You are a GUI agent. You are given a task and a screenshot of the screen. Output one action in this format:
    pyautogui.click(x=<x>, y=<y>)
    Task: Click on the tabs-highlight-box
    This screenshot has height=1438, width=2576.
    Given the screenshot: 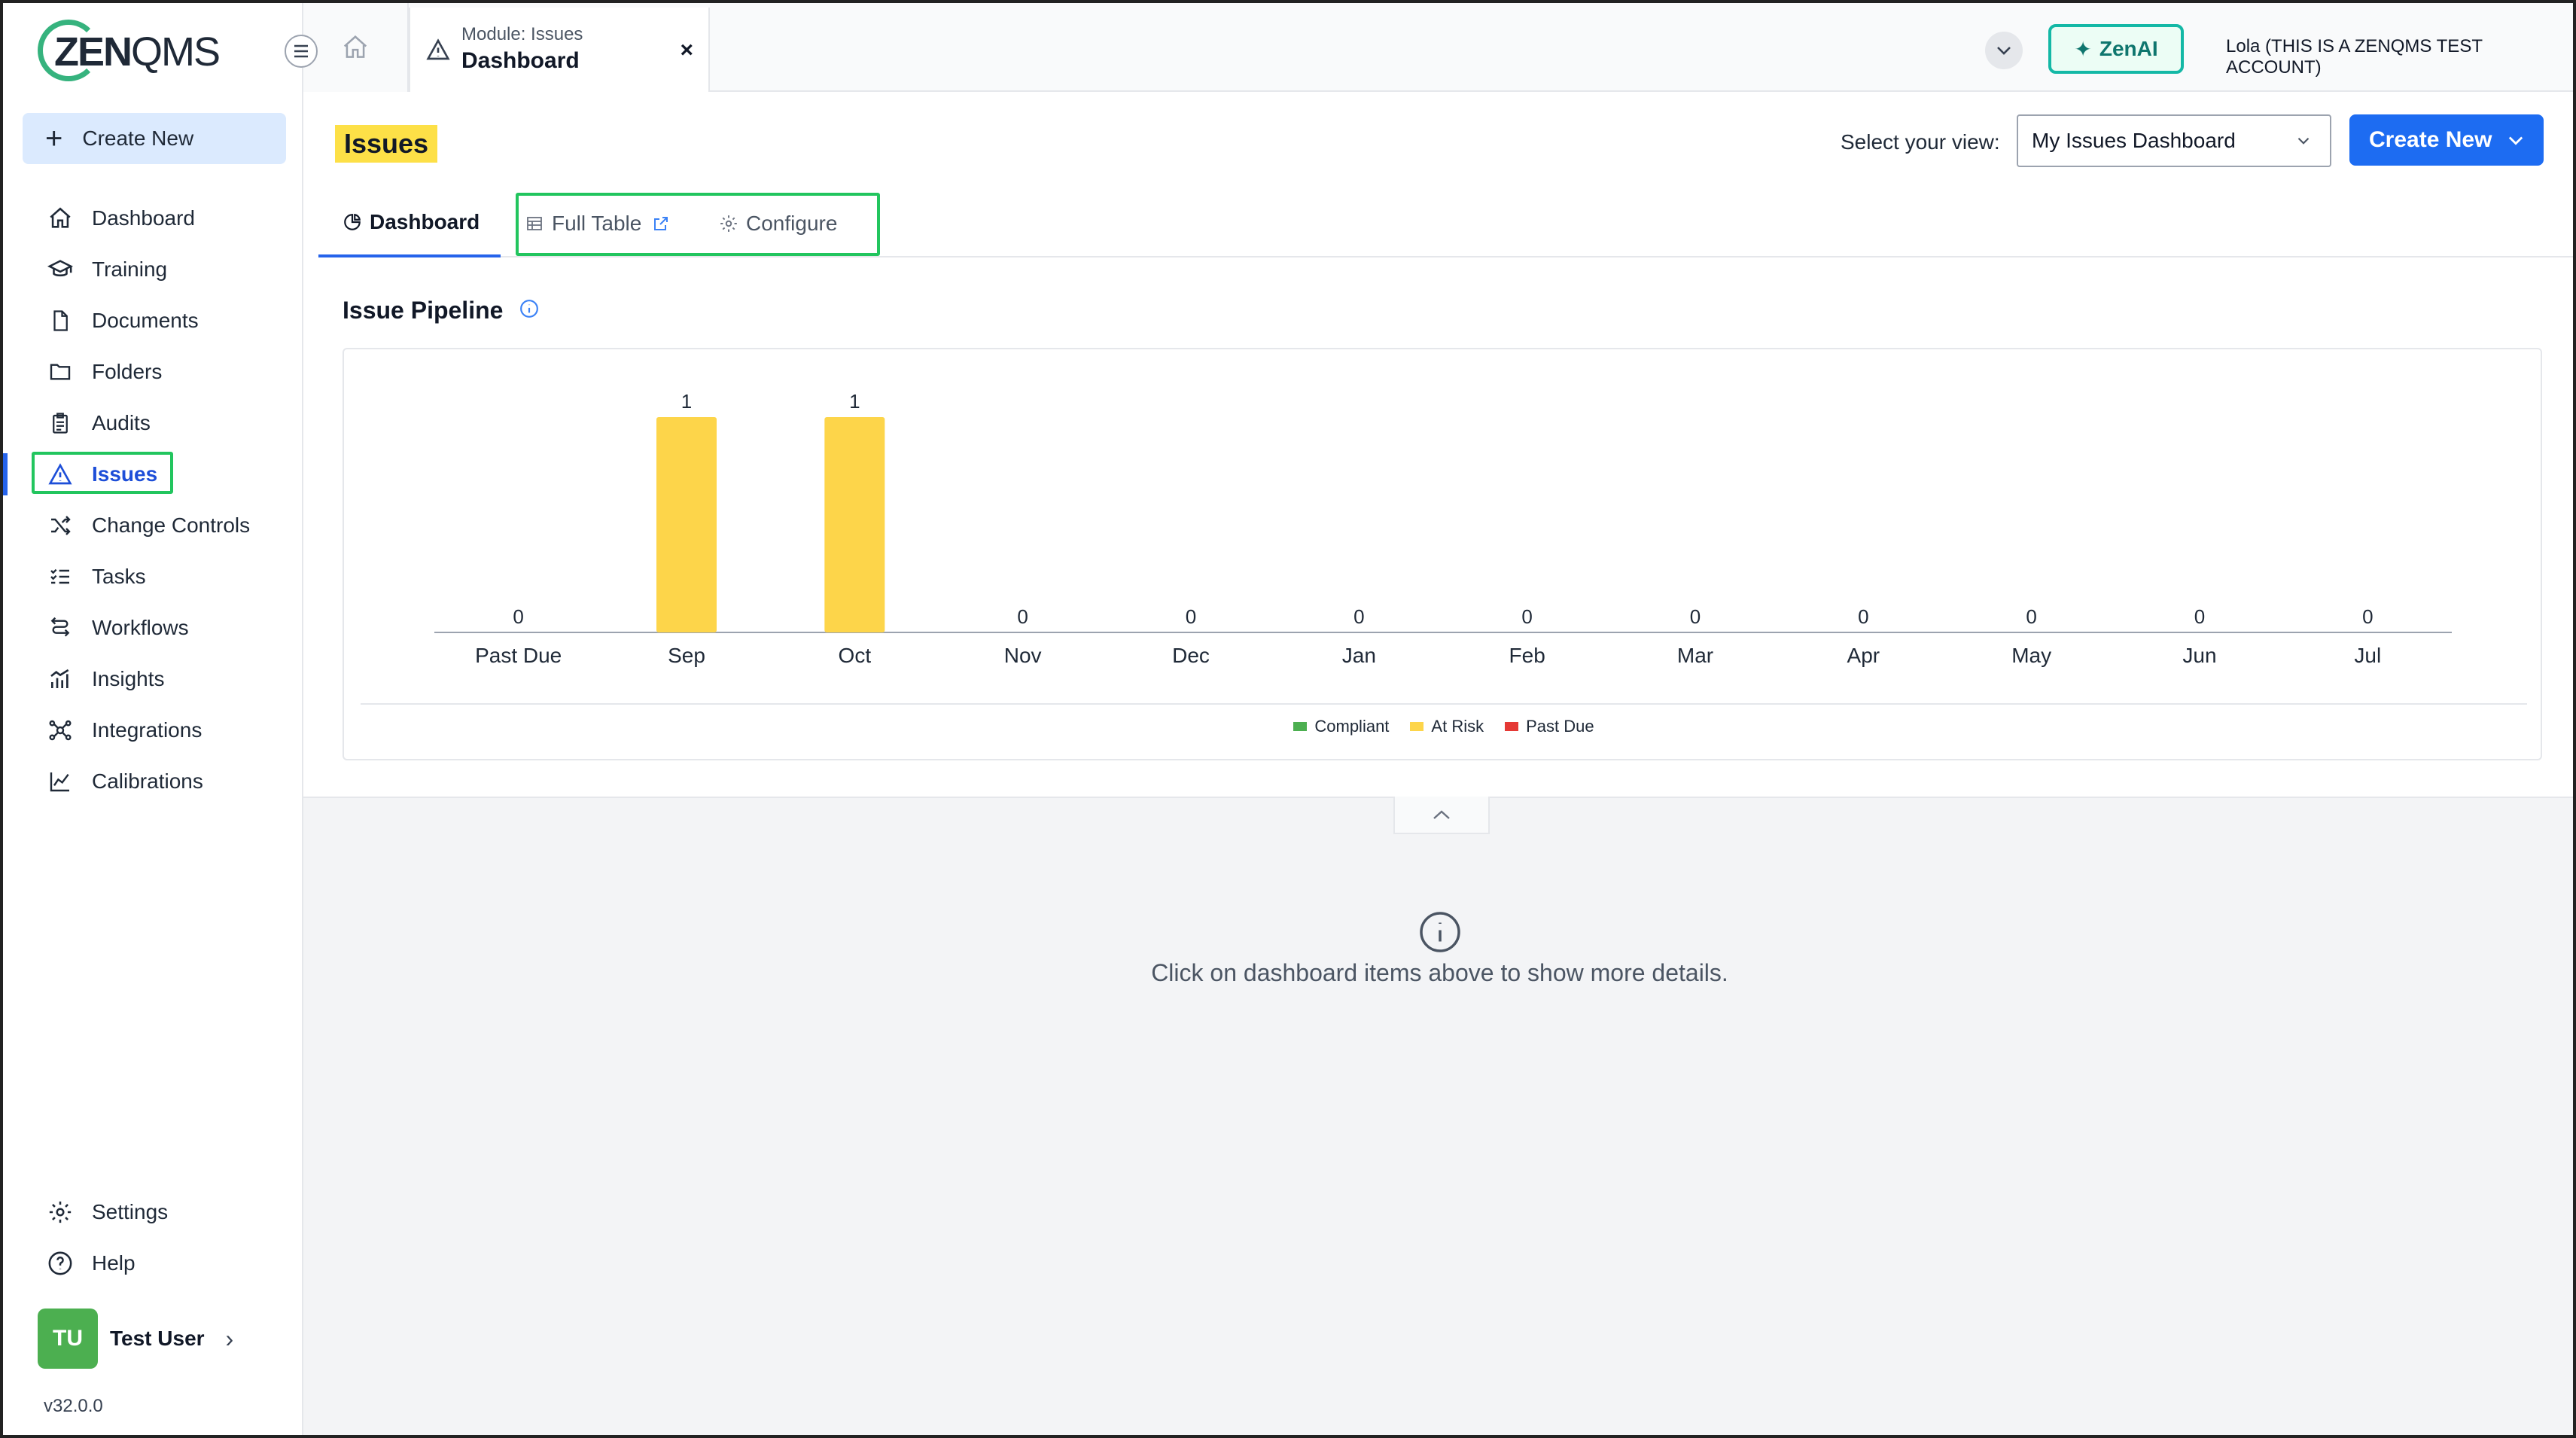 What is the action you would take?
    pyautogui.click(x=698, y=225)
    